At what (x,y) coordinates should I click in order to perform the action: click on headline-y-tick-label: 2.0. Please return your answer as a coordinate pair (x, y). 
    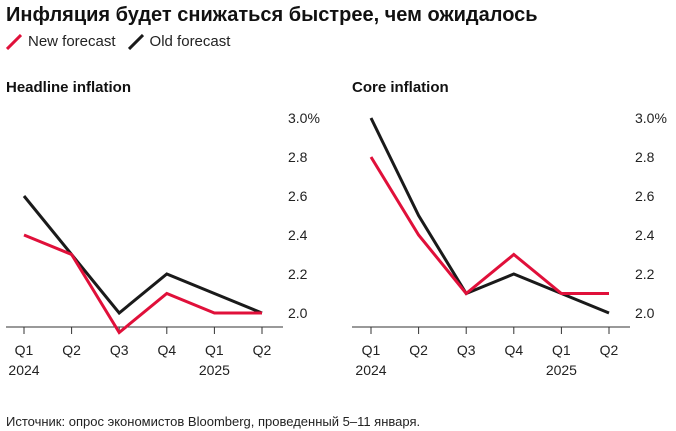
    Looking at the image, I should click on (298, 313).